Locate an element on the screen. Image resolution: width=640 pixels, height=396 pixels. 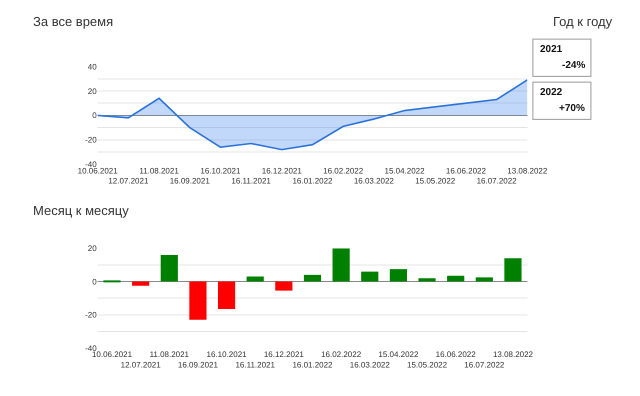
text: +70% is located at coordinates (572, 108).